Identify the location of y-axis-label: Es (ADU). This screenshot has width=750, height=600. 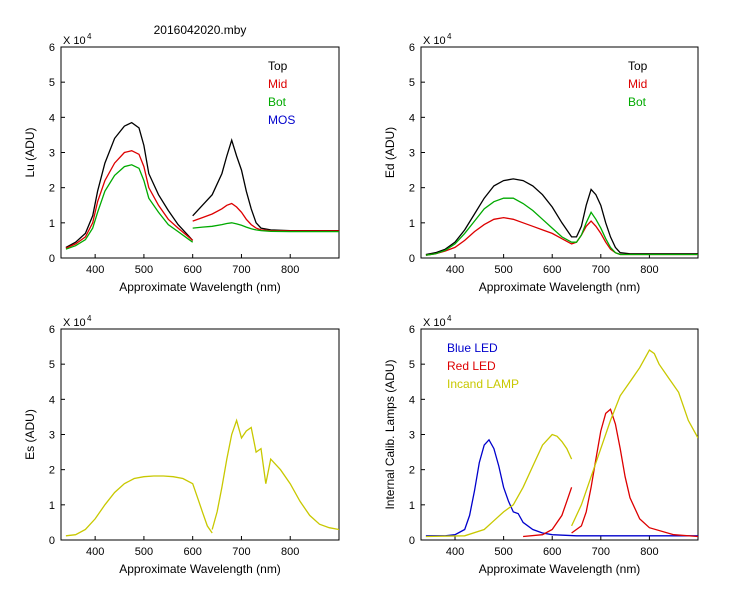
(30, 434).